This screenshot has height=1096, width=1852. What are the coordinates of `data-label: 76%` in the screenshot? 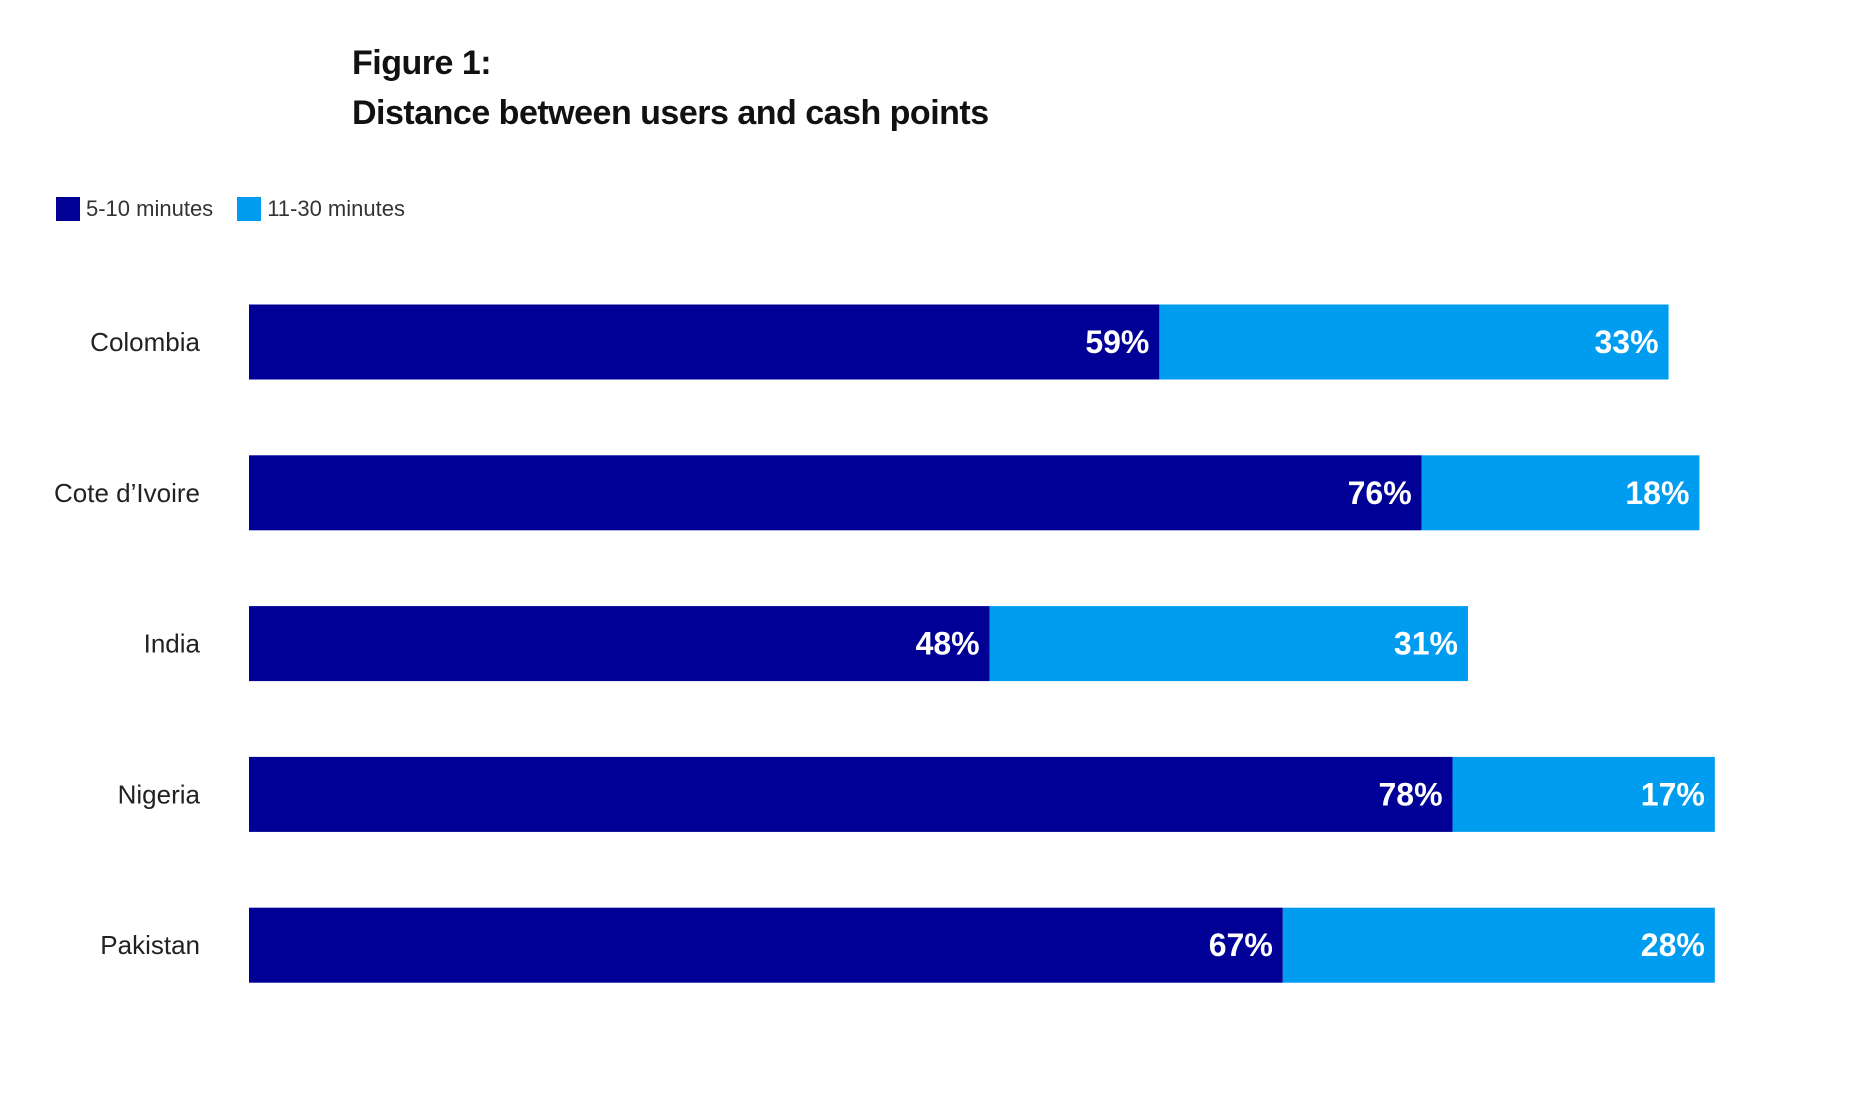 It's located at (1380, 493).